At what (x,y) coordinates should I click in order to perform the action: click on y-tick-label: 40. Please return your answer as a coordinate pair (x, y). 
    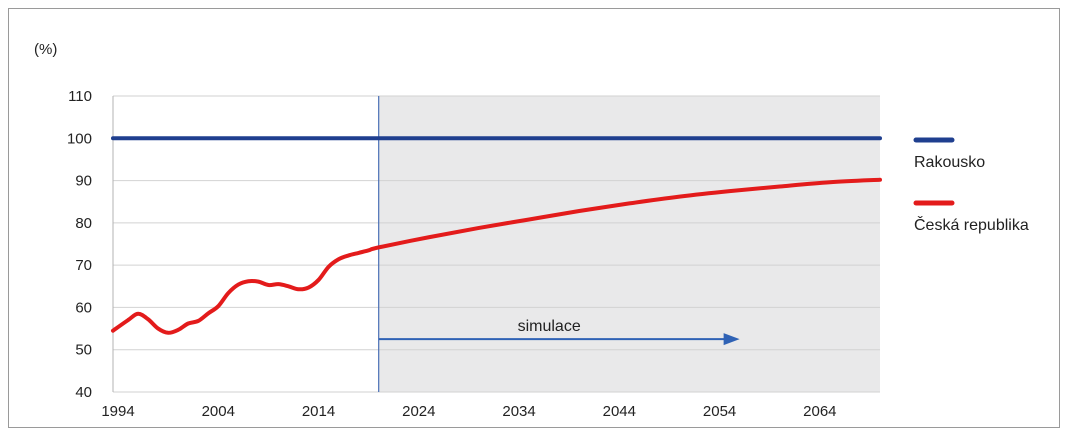
    Looking at the image, I should click on (83, 392).